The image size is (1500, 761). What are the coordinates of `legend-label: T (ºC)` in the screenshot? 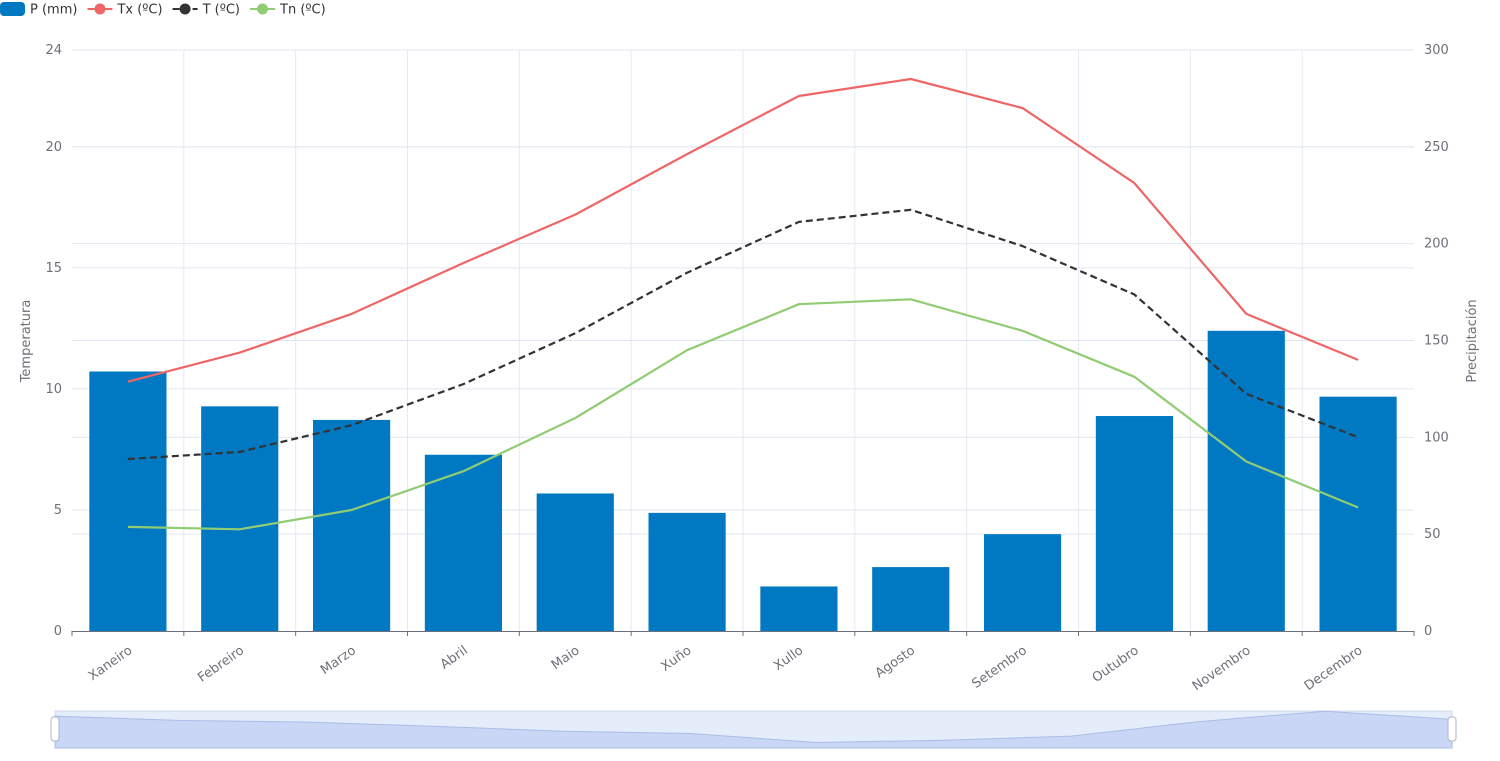 It's located at (221, 10).